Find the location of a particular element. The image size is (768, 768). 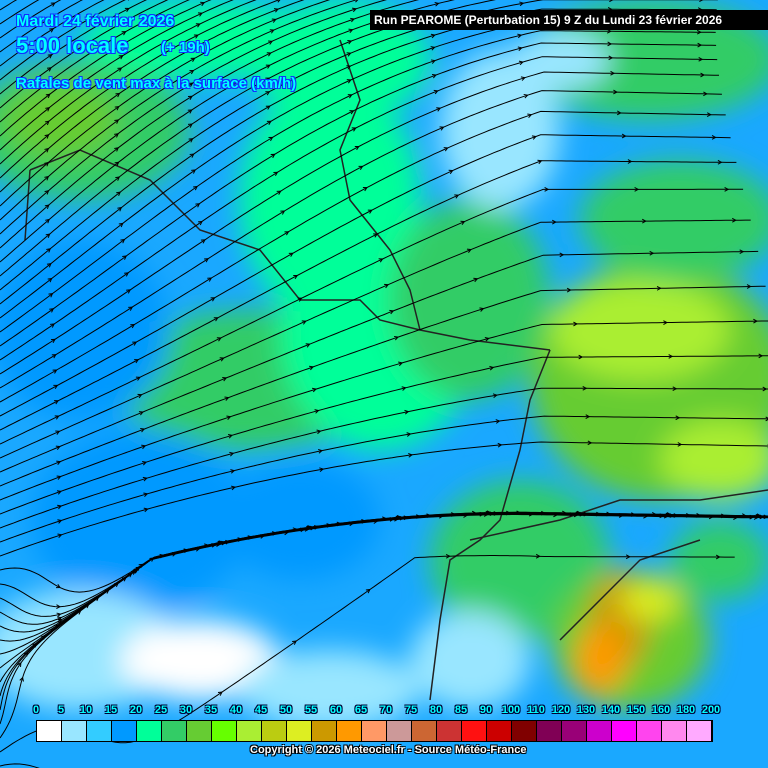

legend-label: 160 is located at coordinates (661, 710).